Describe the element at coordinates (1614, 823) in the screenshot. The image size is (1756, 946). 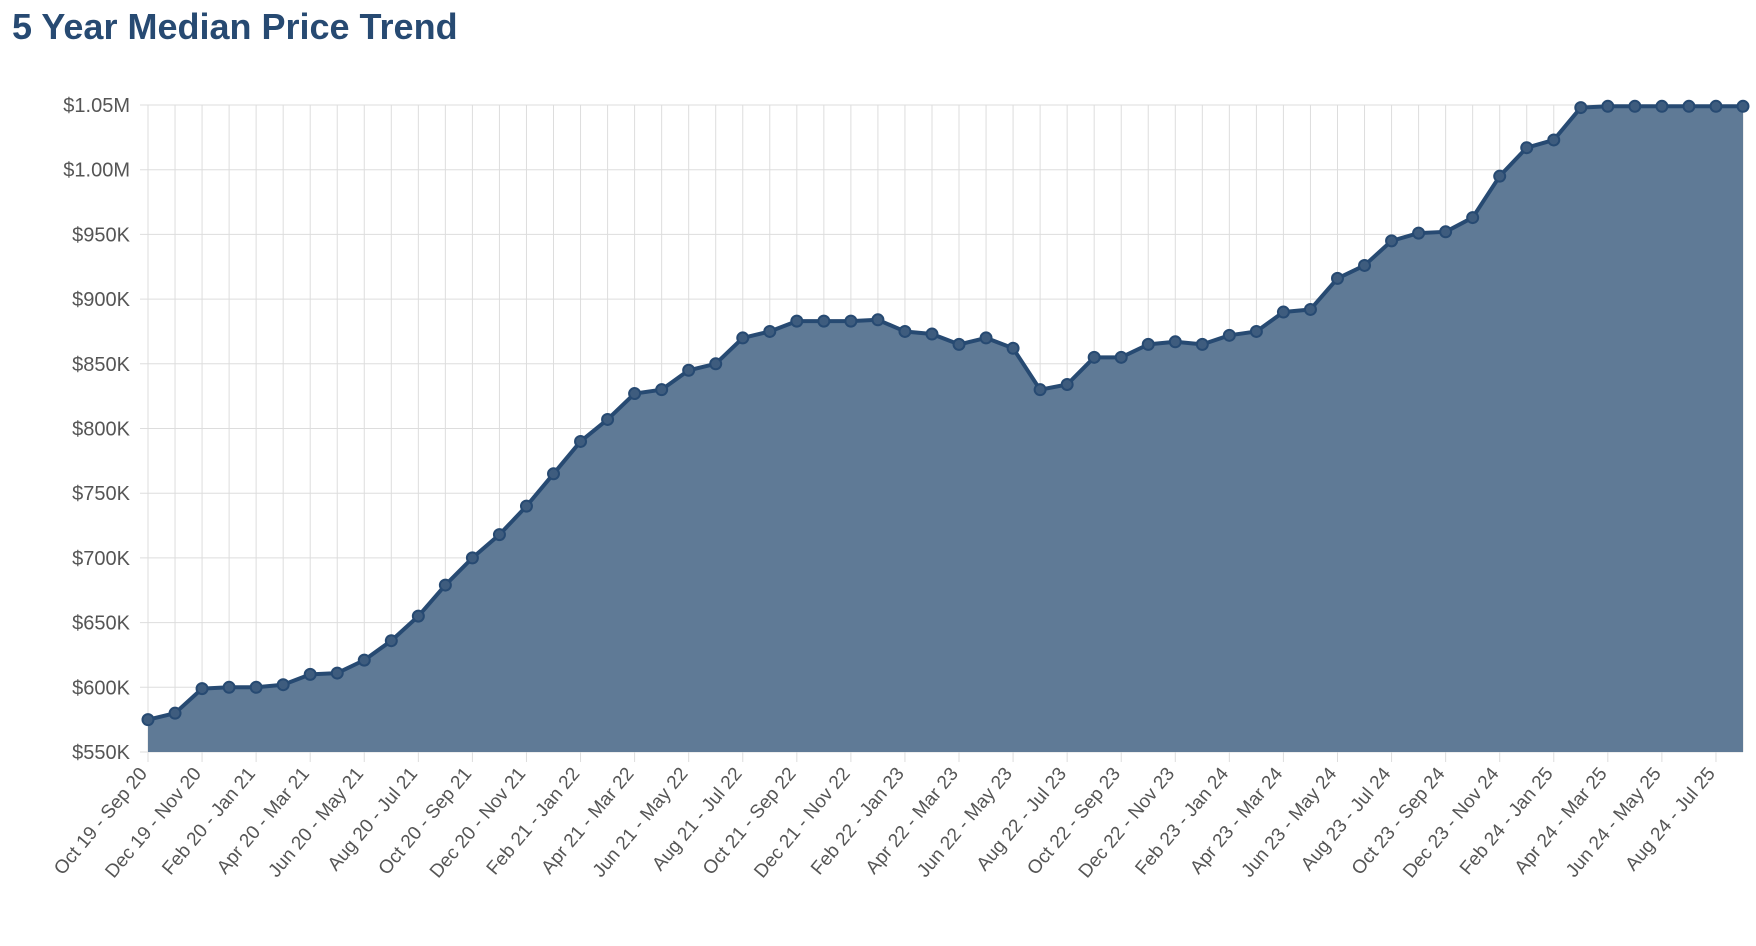
I see `x-tick-label: Jun 24 - May 25` at that location.